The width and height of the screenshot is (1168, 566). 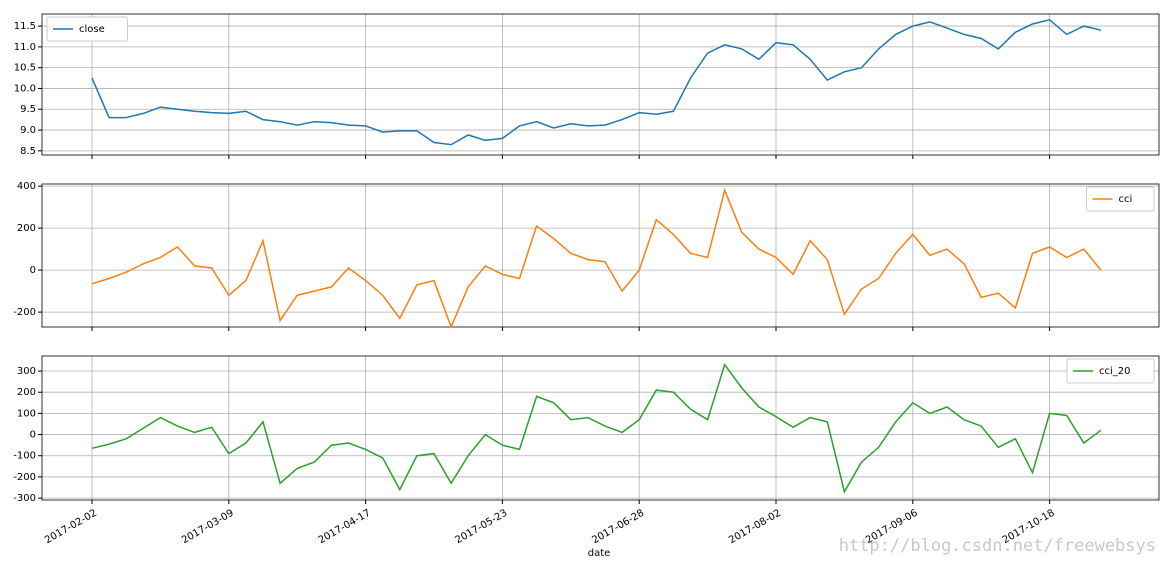 I want to click on y-tick-label: 100, so click(x=26, y=413).